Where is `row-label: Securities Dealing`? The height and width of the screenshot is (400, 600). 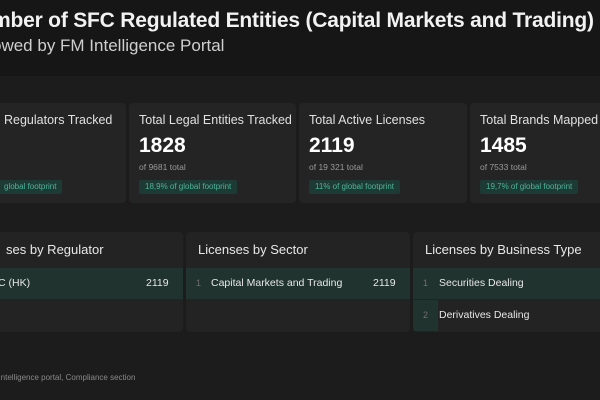
row-label: Securities Dealing is located at coordinates (481, 283).